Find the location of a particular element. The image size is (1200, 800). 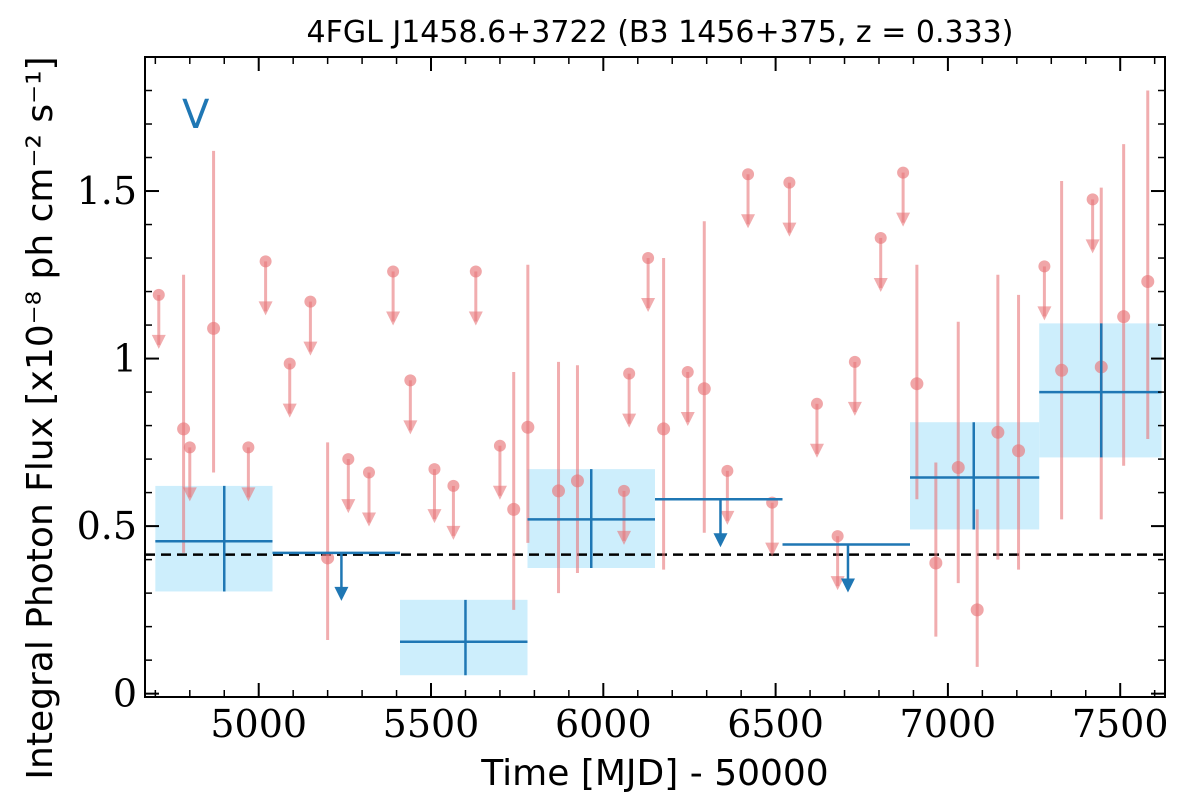

x-tick-label-0: 5000 is located at coordinates (258, 724).